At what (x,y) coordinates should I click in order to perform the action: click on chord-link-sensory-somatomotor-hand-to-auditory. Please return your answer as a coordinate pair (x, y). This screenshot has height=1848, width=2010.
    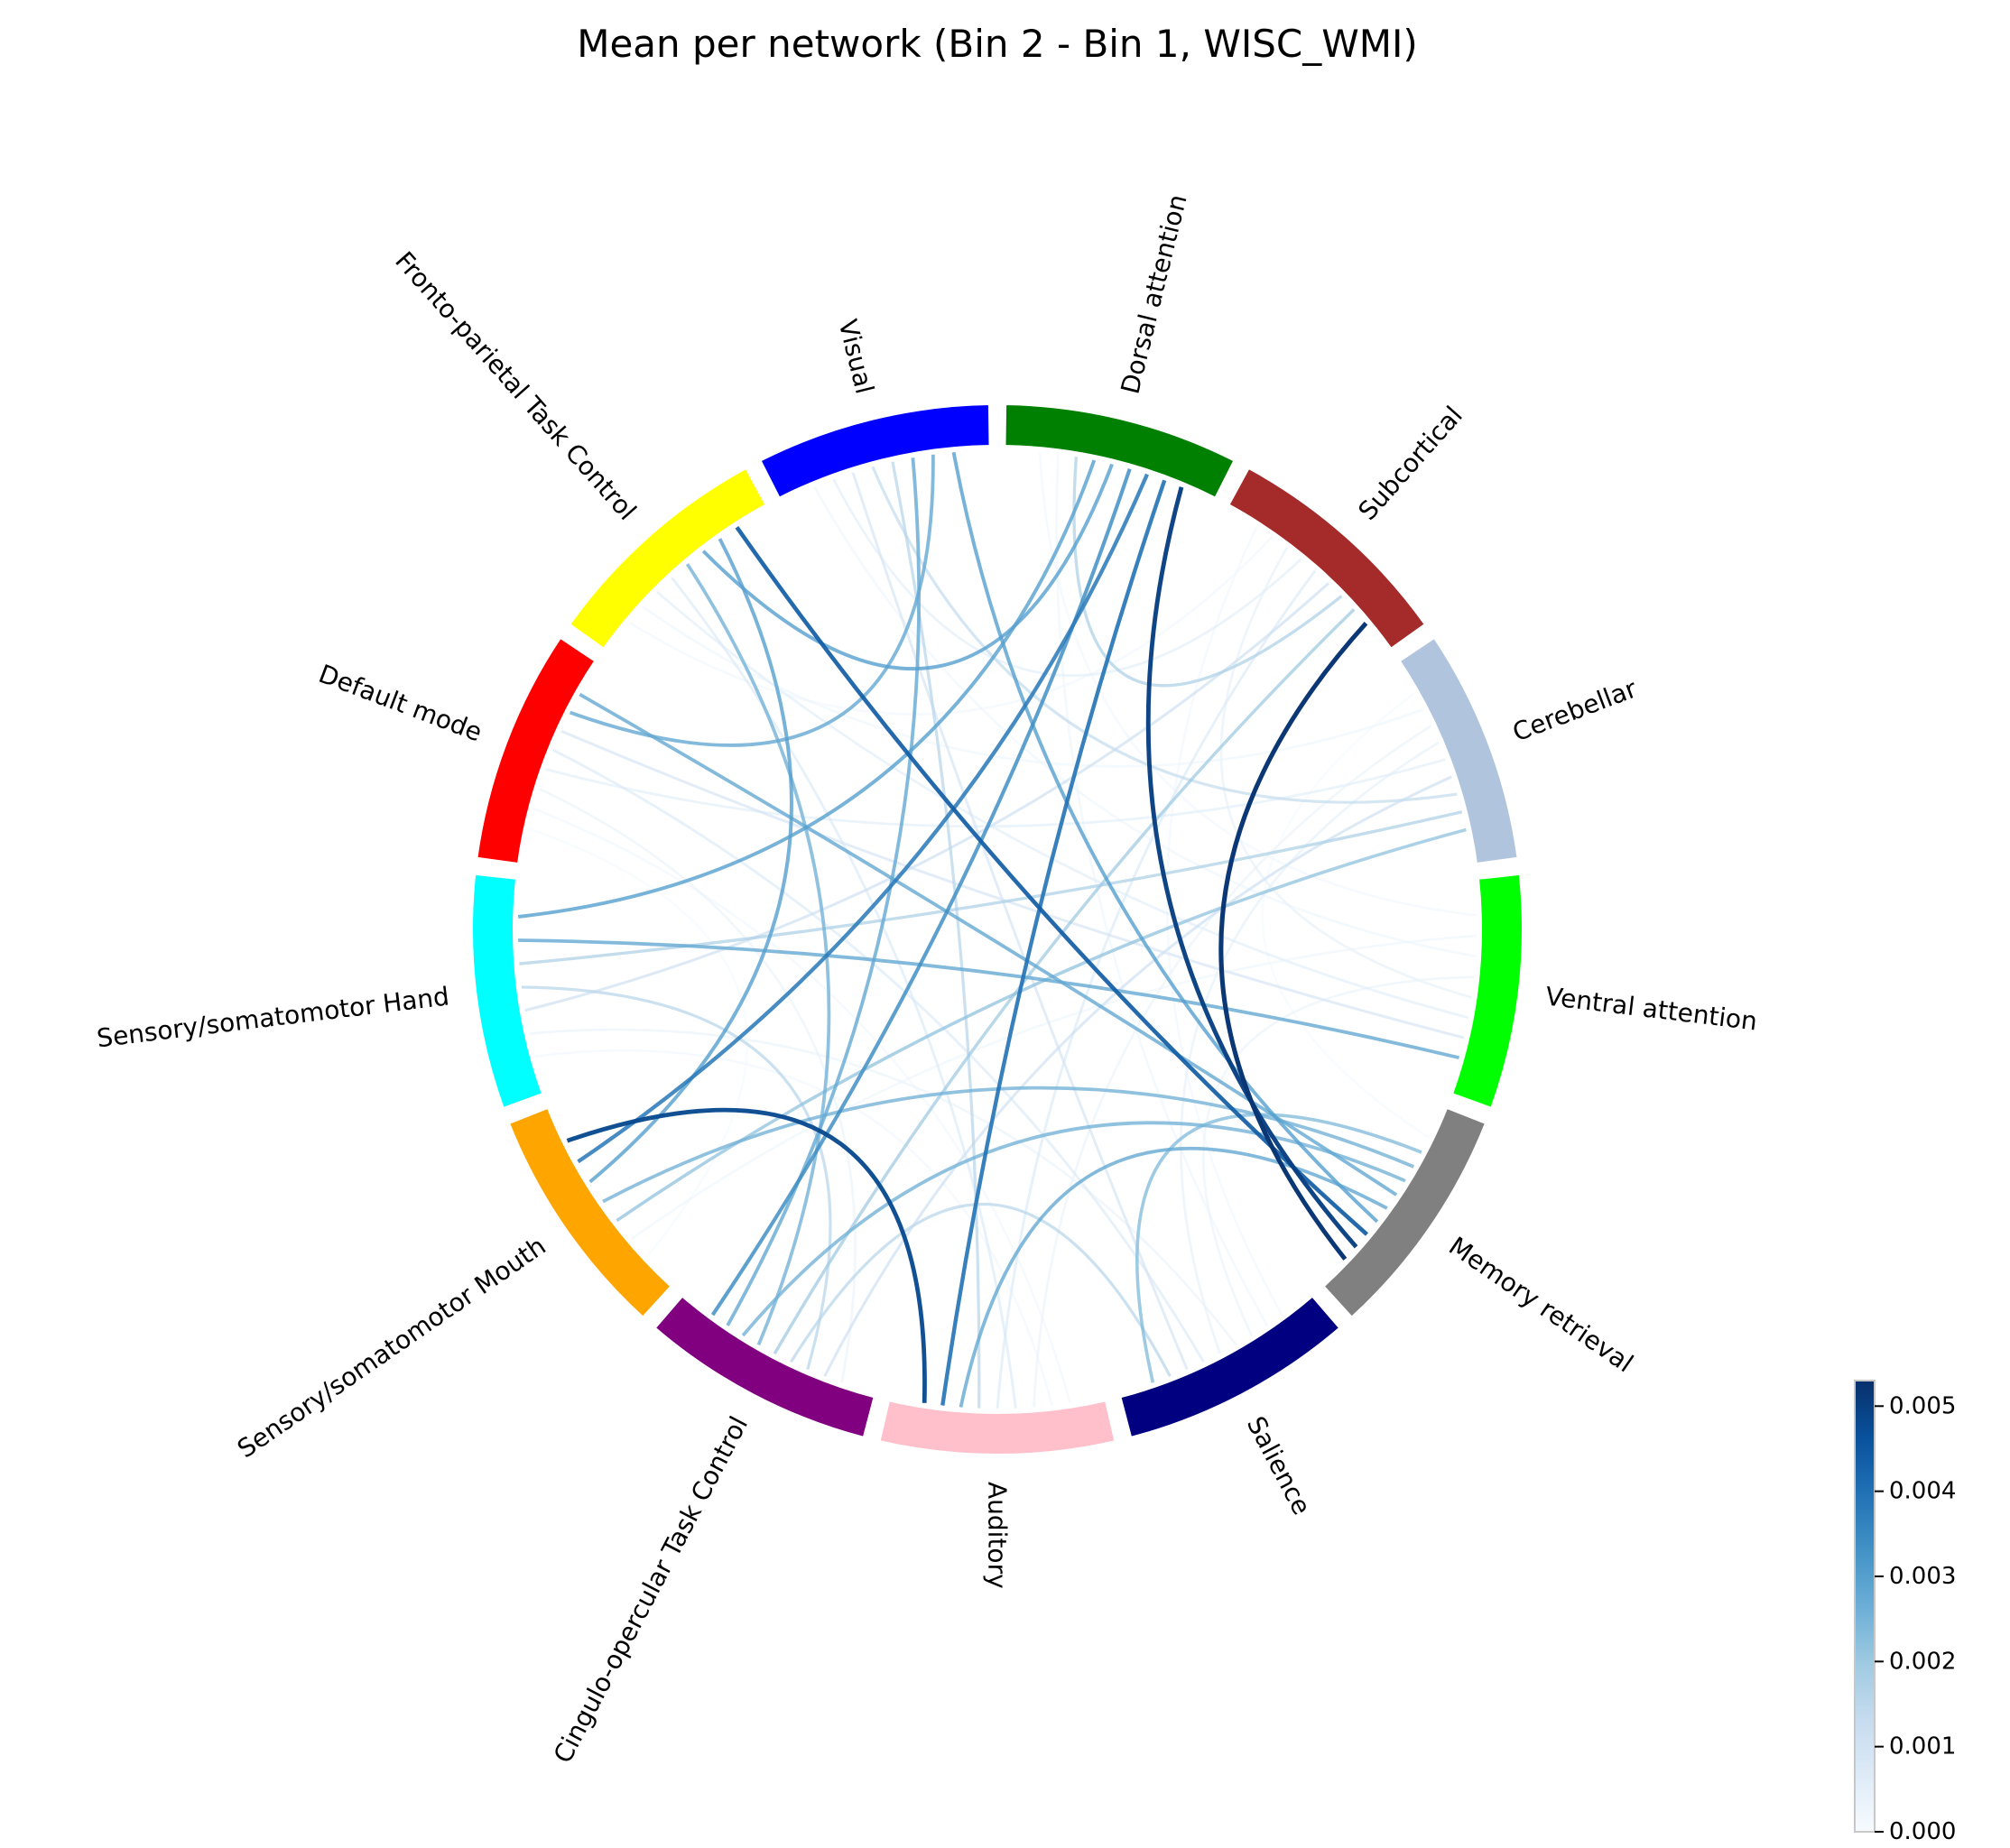
    Looking at the image, I should click on (794, 1227).